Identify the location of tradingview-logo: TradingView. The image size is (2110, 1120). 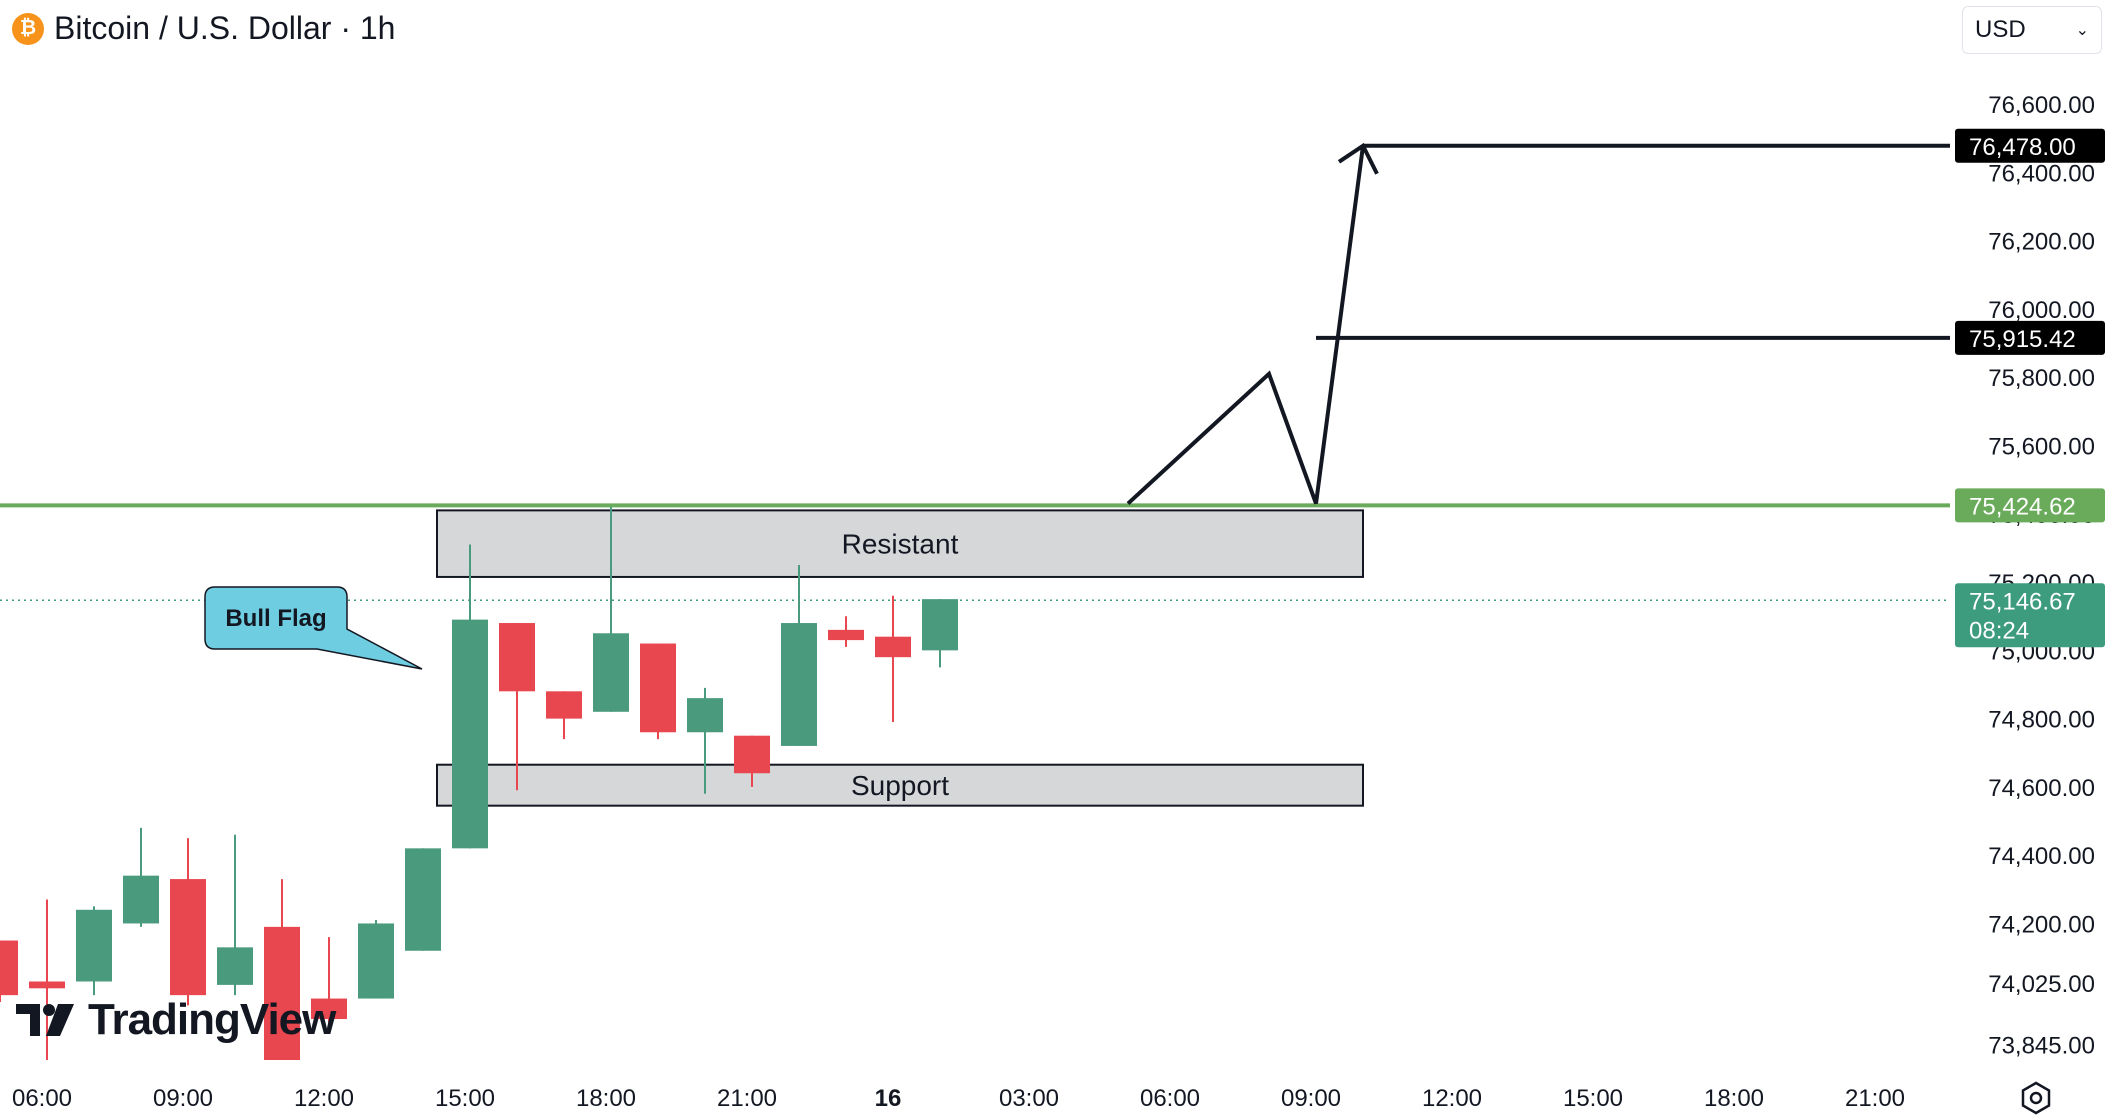
(176, 1020).